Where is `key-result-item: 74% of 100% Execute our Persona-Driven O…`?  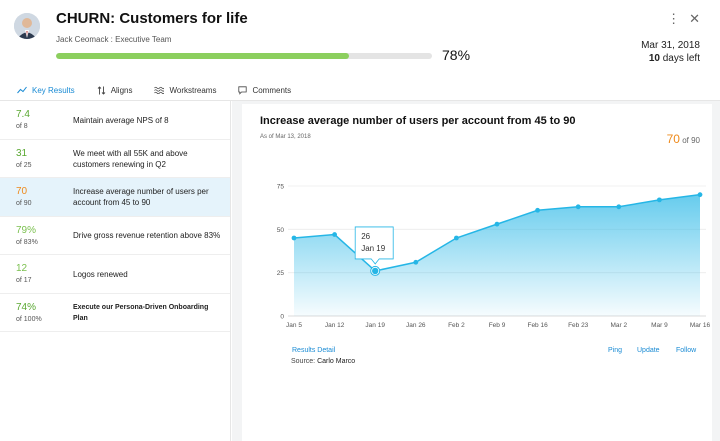
key-result-item: 74% of 100% Execute our Persona-Driven O… is located at coordinates (115, 313).